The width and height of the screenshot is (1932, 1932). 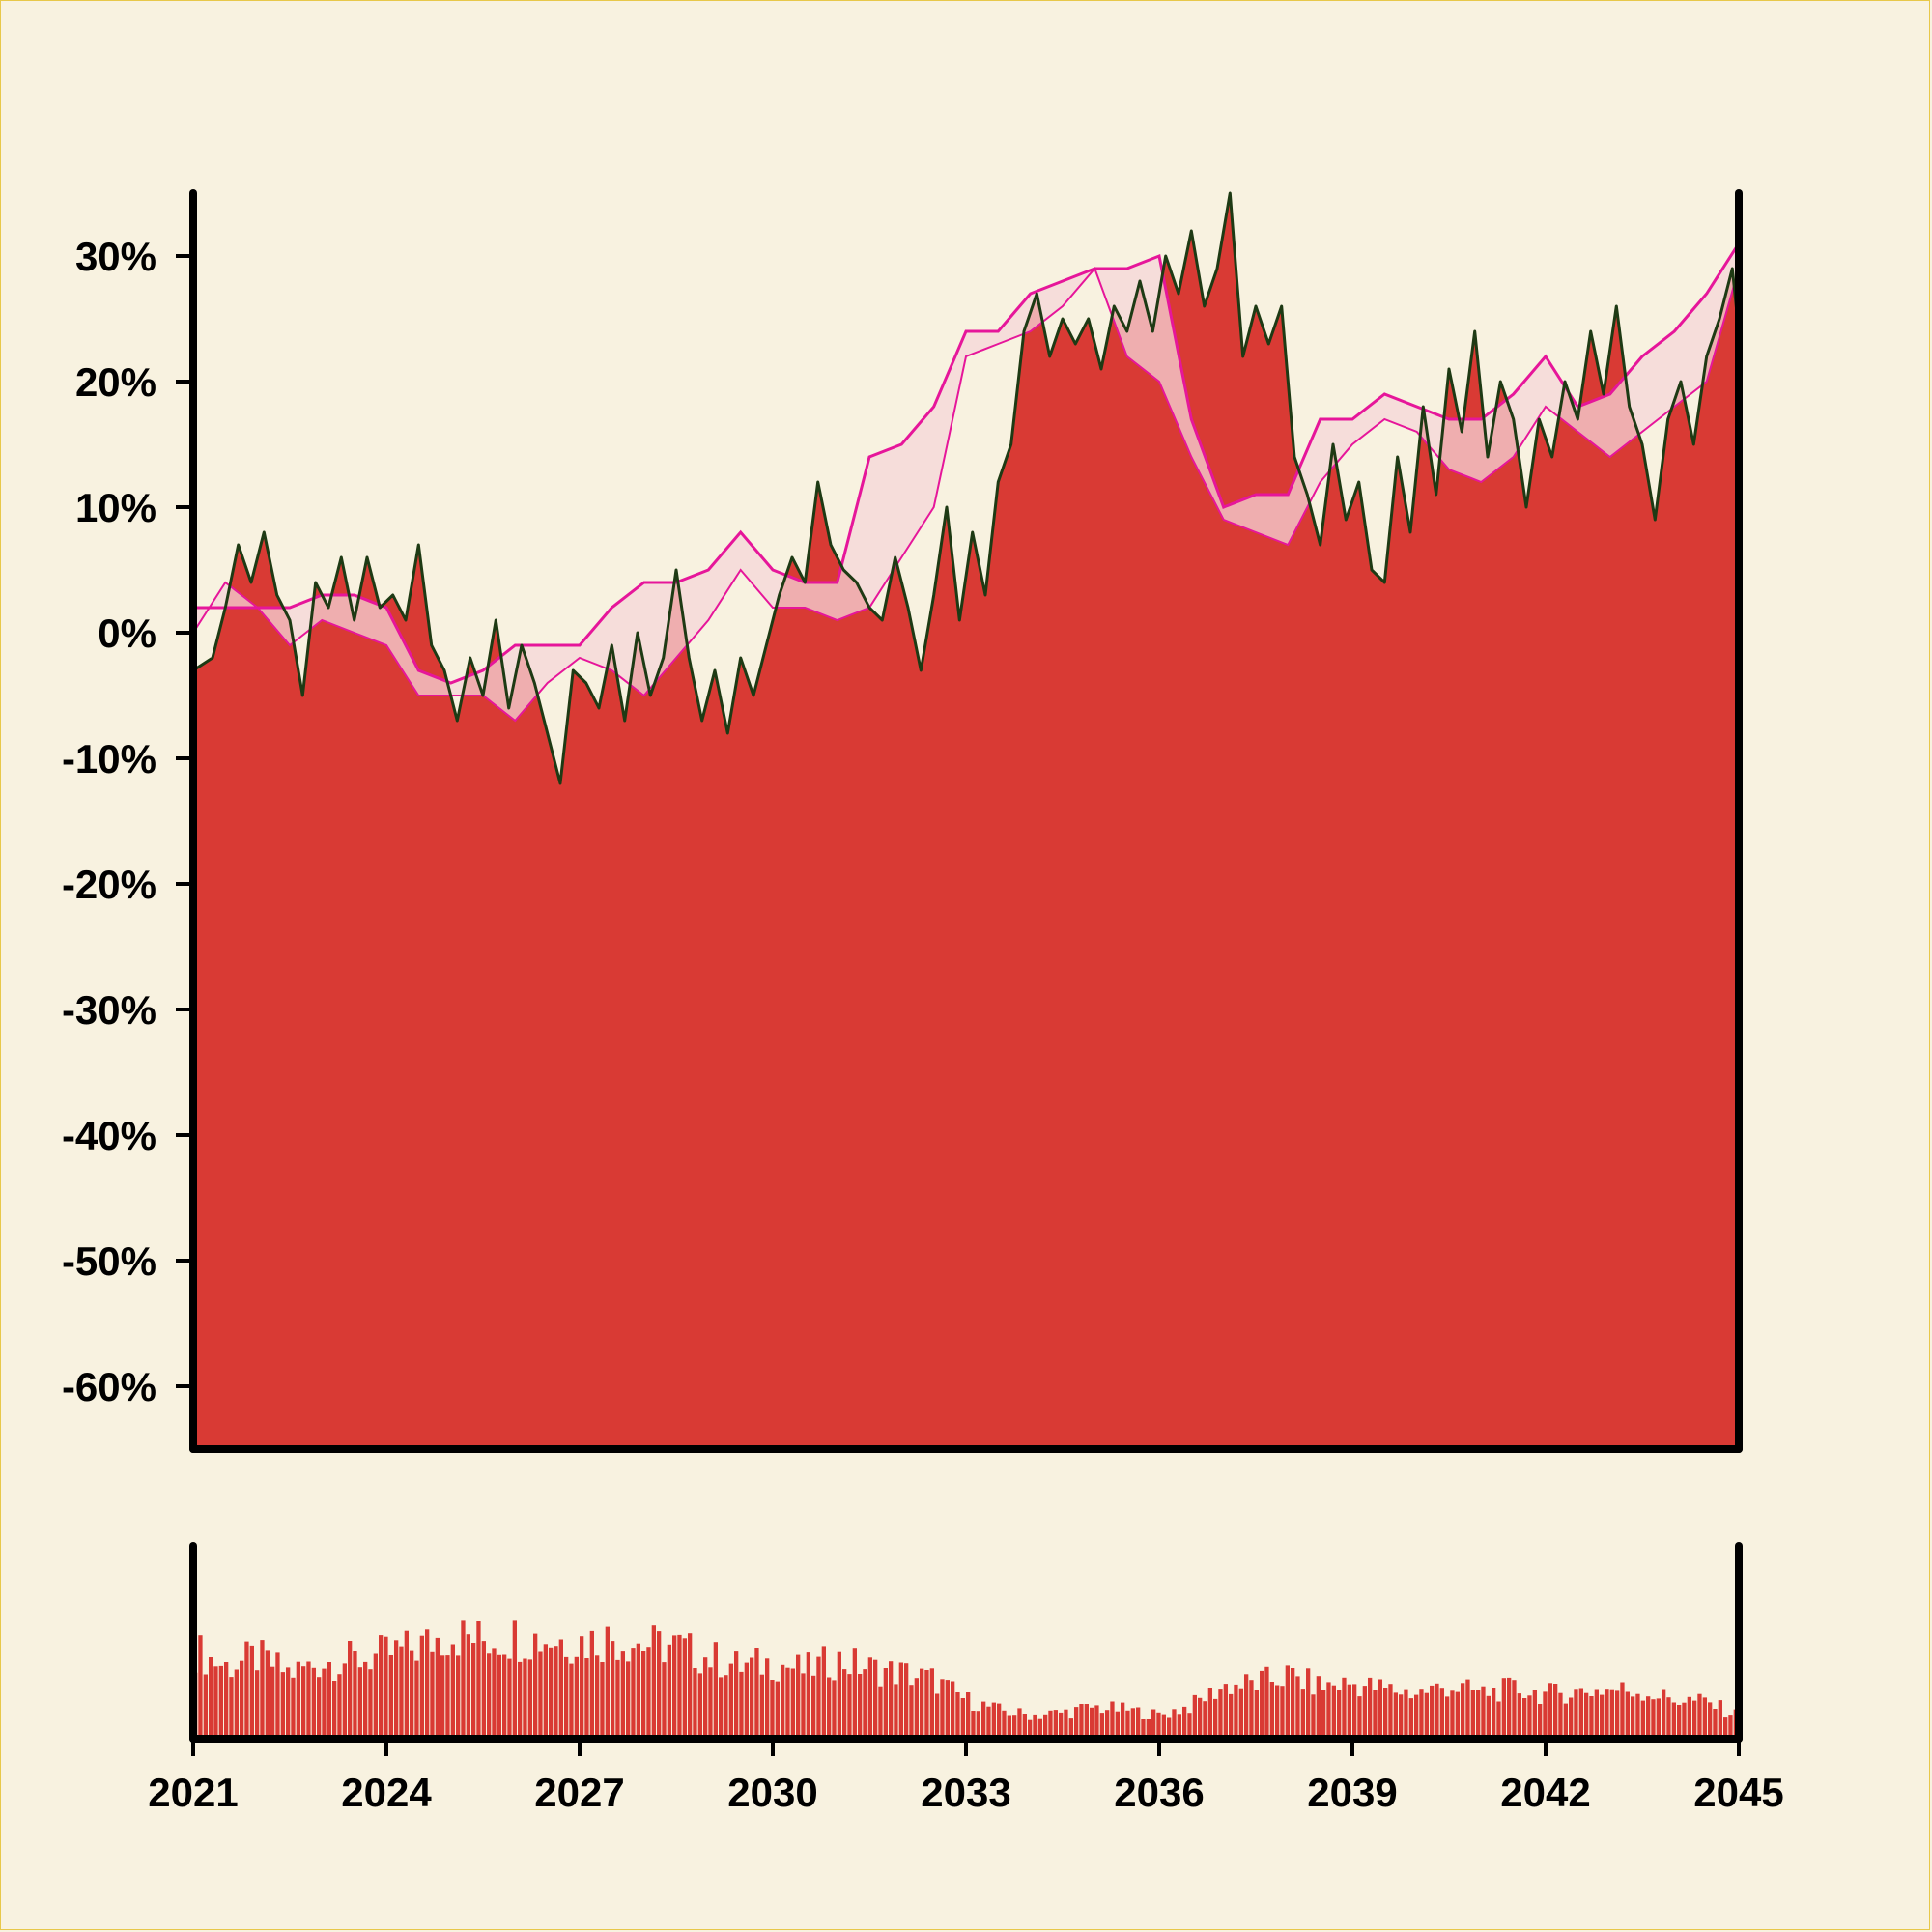 What do you see at coordinates (772, 1792) in the screenshot?
I see `x-tick-label: 2030` at bounding box center [772, 1792].